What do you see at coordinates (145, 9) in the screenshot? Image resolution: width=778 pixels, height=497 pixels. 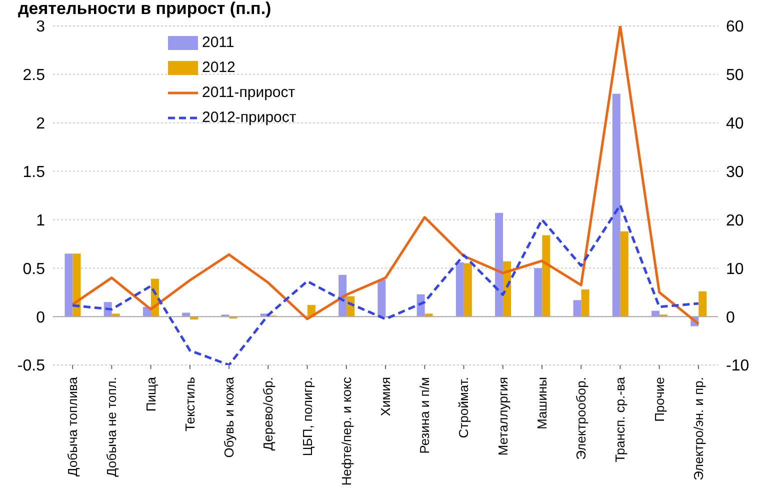 I see `chart-title: деятельности в прирост (п.п.)` at bounding box center [145, 9].